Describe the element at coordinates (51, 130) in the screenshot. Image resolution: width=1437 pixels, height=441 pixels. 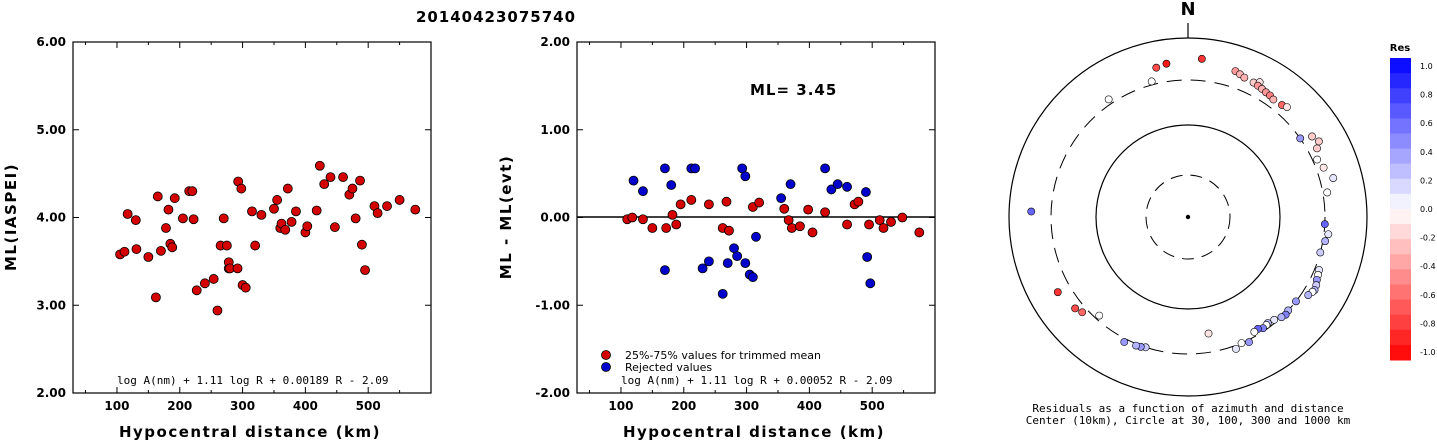
I see `y-tick-label: 5.00` at that location.